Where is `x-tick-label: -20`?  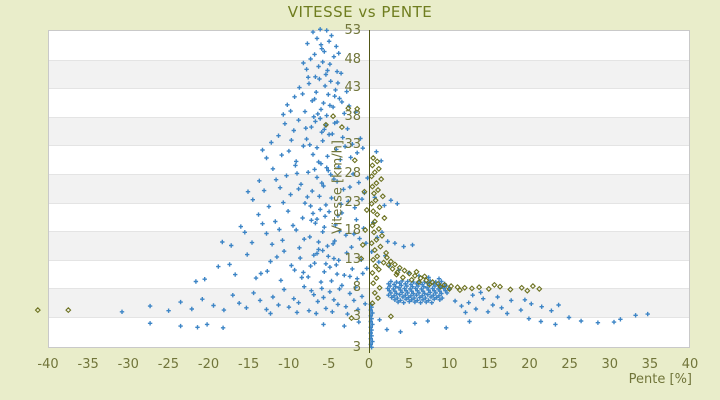 x-tick-label: -20 is located at coordinates (208, 364).